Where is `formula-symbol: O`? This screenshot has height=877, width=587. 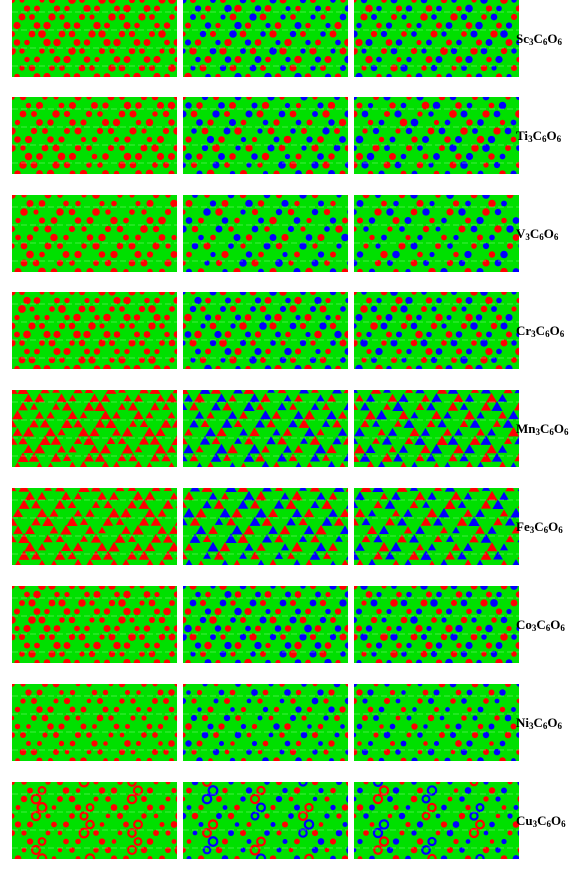
formula-symbol: O is located at coordinates (554, 330).